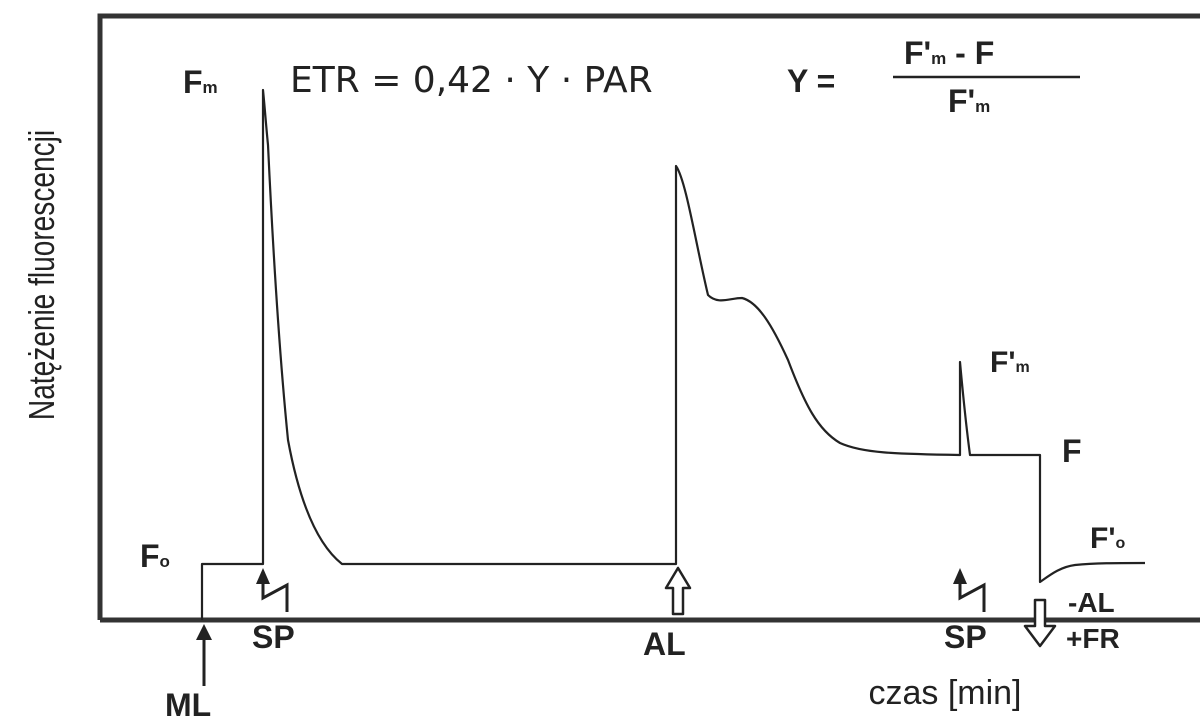 The image size is (1200, 723). I want to click on label-fo-sub: o, so click(165, 561).